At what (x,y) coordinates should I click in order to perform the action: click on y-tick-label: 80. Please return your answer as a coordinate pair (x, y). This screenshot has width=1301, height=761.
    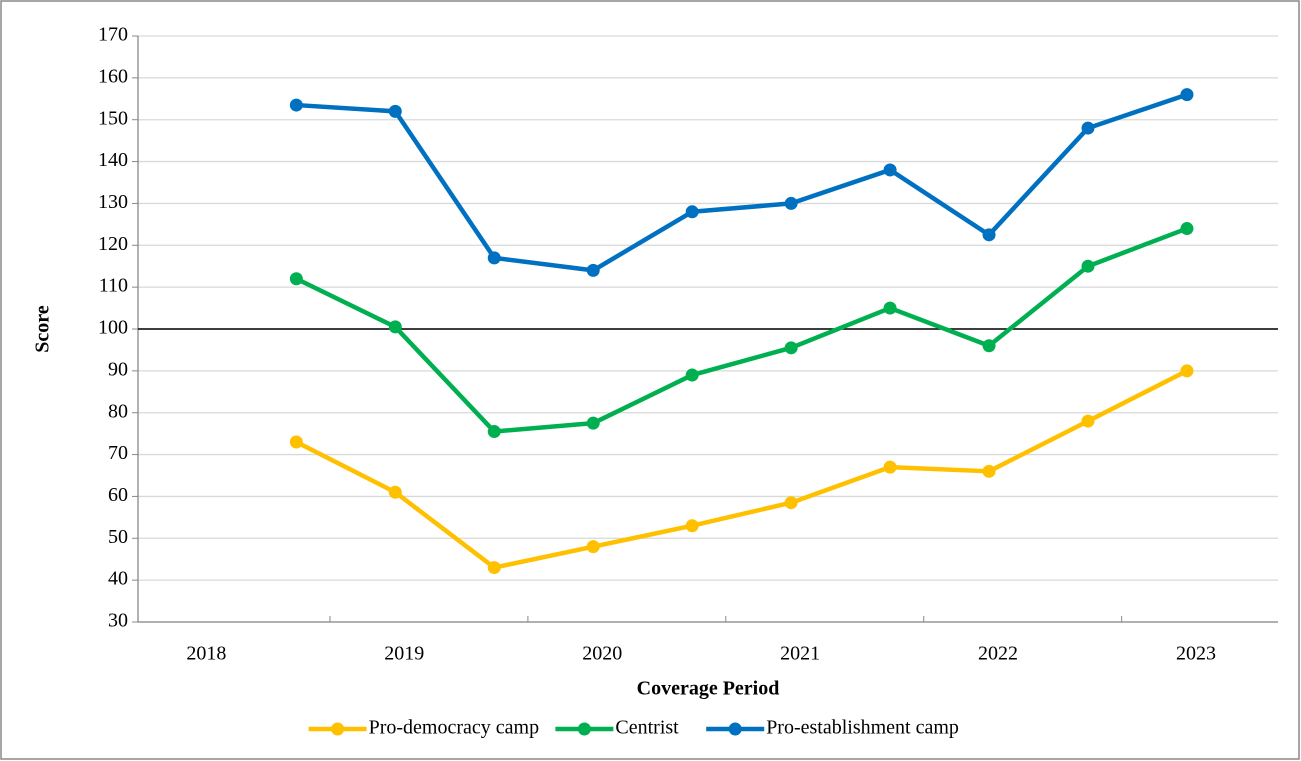
    Looking at the image, I should click on (118, 411).